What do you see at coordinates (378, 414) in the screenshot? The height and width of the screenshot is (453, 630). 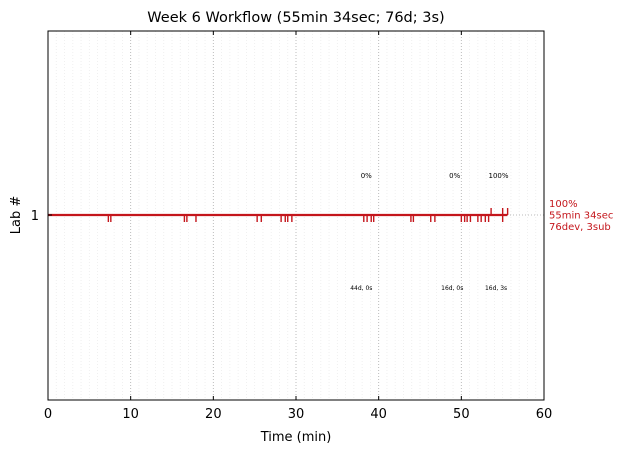 I see `x-tick-label: 40` at bounding box center [378, 414].